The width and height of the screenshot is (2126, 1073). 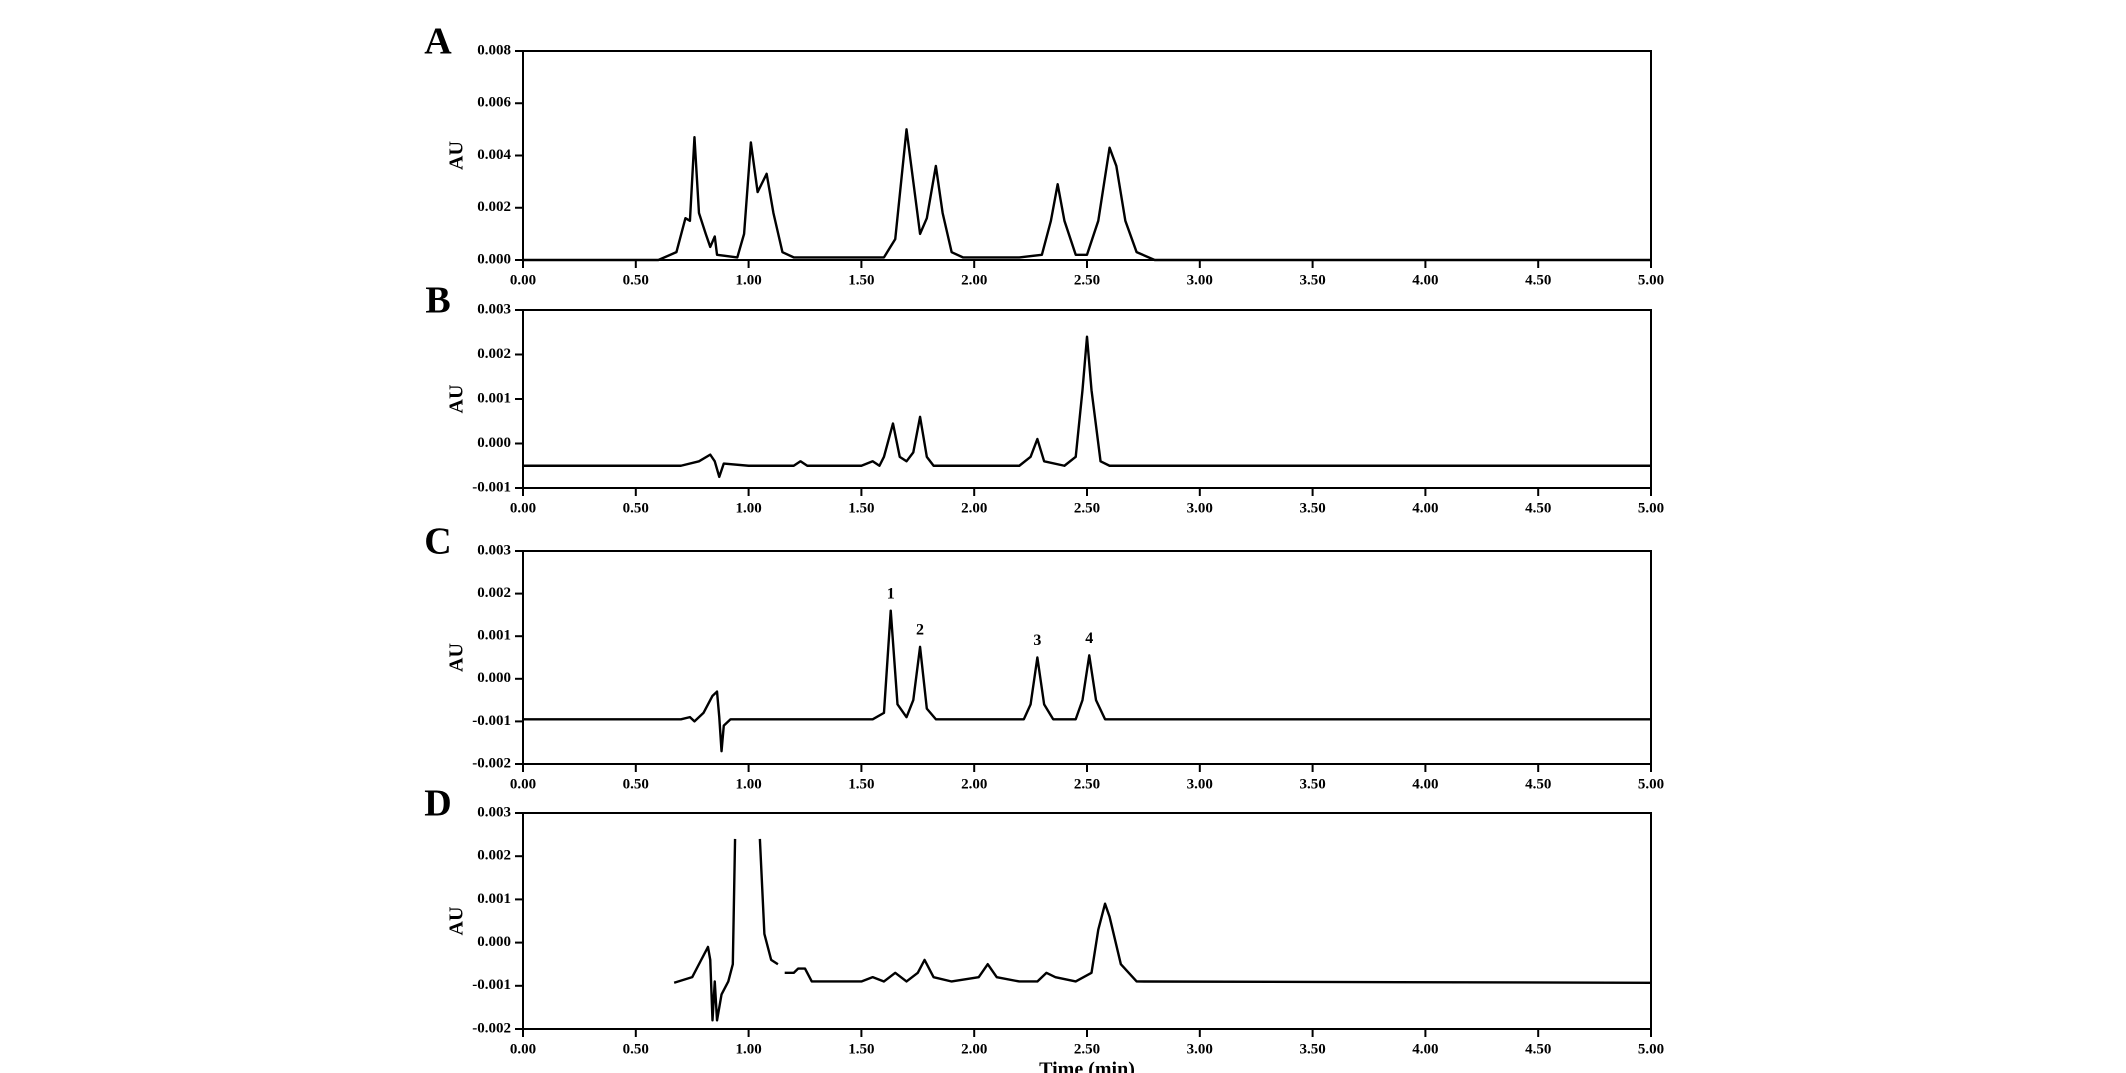 What do you see at coordinates (437, 301) in the screenshot?
I see `panel-label: B` at bounding box center [437, 301].